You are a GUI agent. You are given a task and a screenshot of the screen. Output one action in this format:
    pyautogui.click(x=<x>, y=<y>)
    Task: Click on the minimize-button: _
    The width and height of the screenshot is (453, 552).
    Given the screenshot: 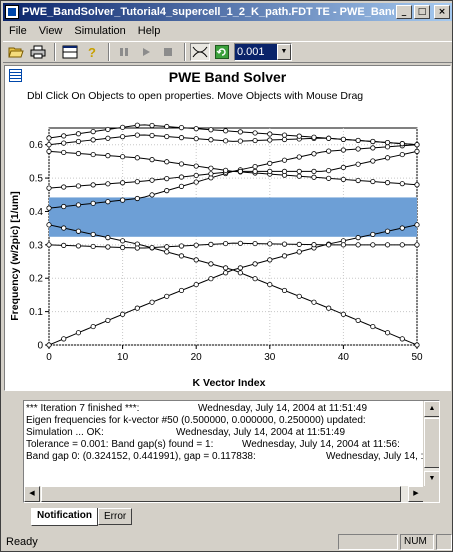 What is the action you would take?
    pyautogui.click(x=404, y=12)
    